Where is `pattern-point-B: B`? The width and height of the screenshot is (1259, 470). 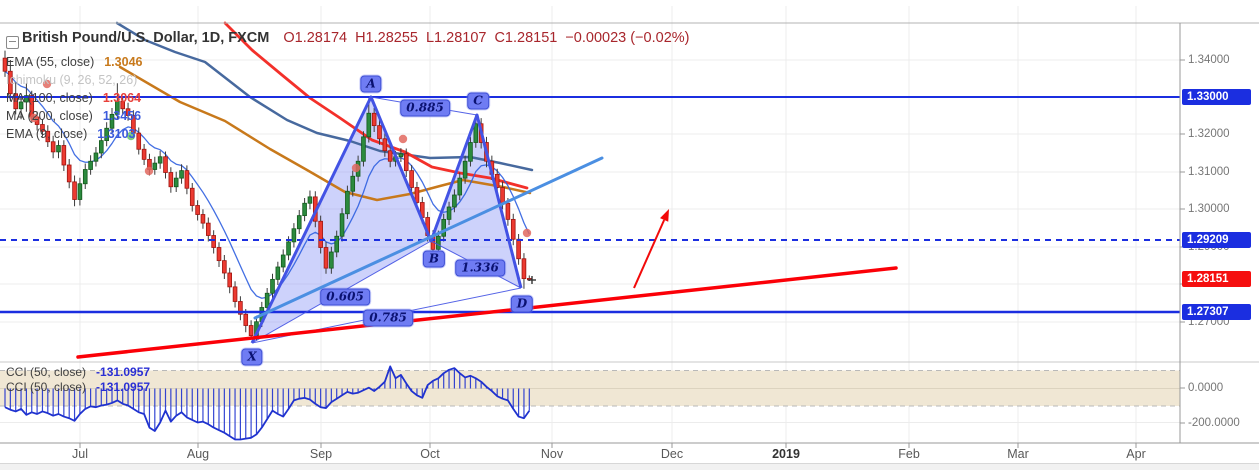 pattern-point-B: B is located at coordinates (434, 259).